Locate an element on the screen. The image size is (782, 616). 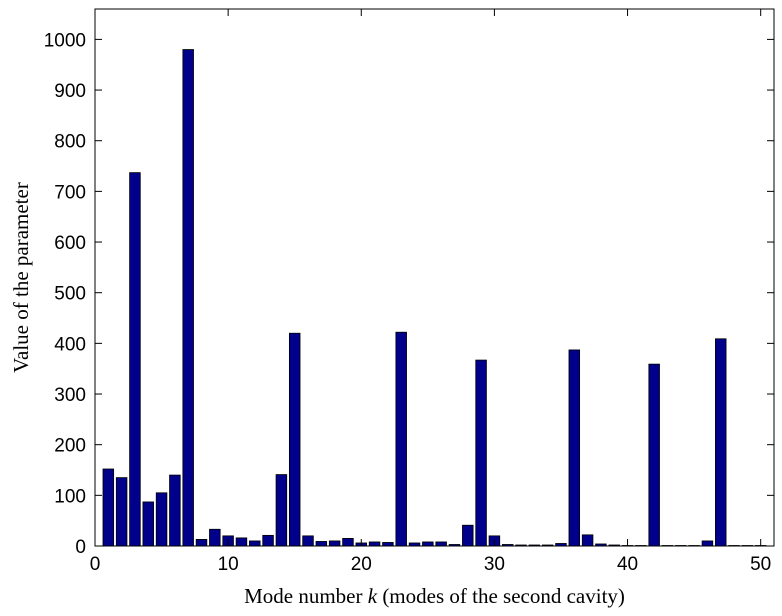
x-tick-label: 40 is located at coordinates (627, 564).